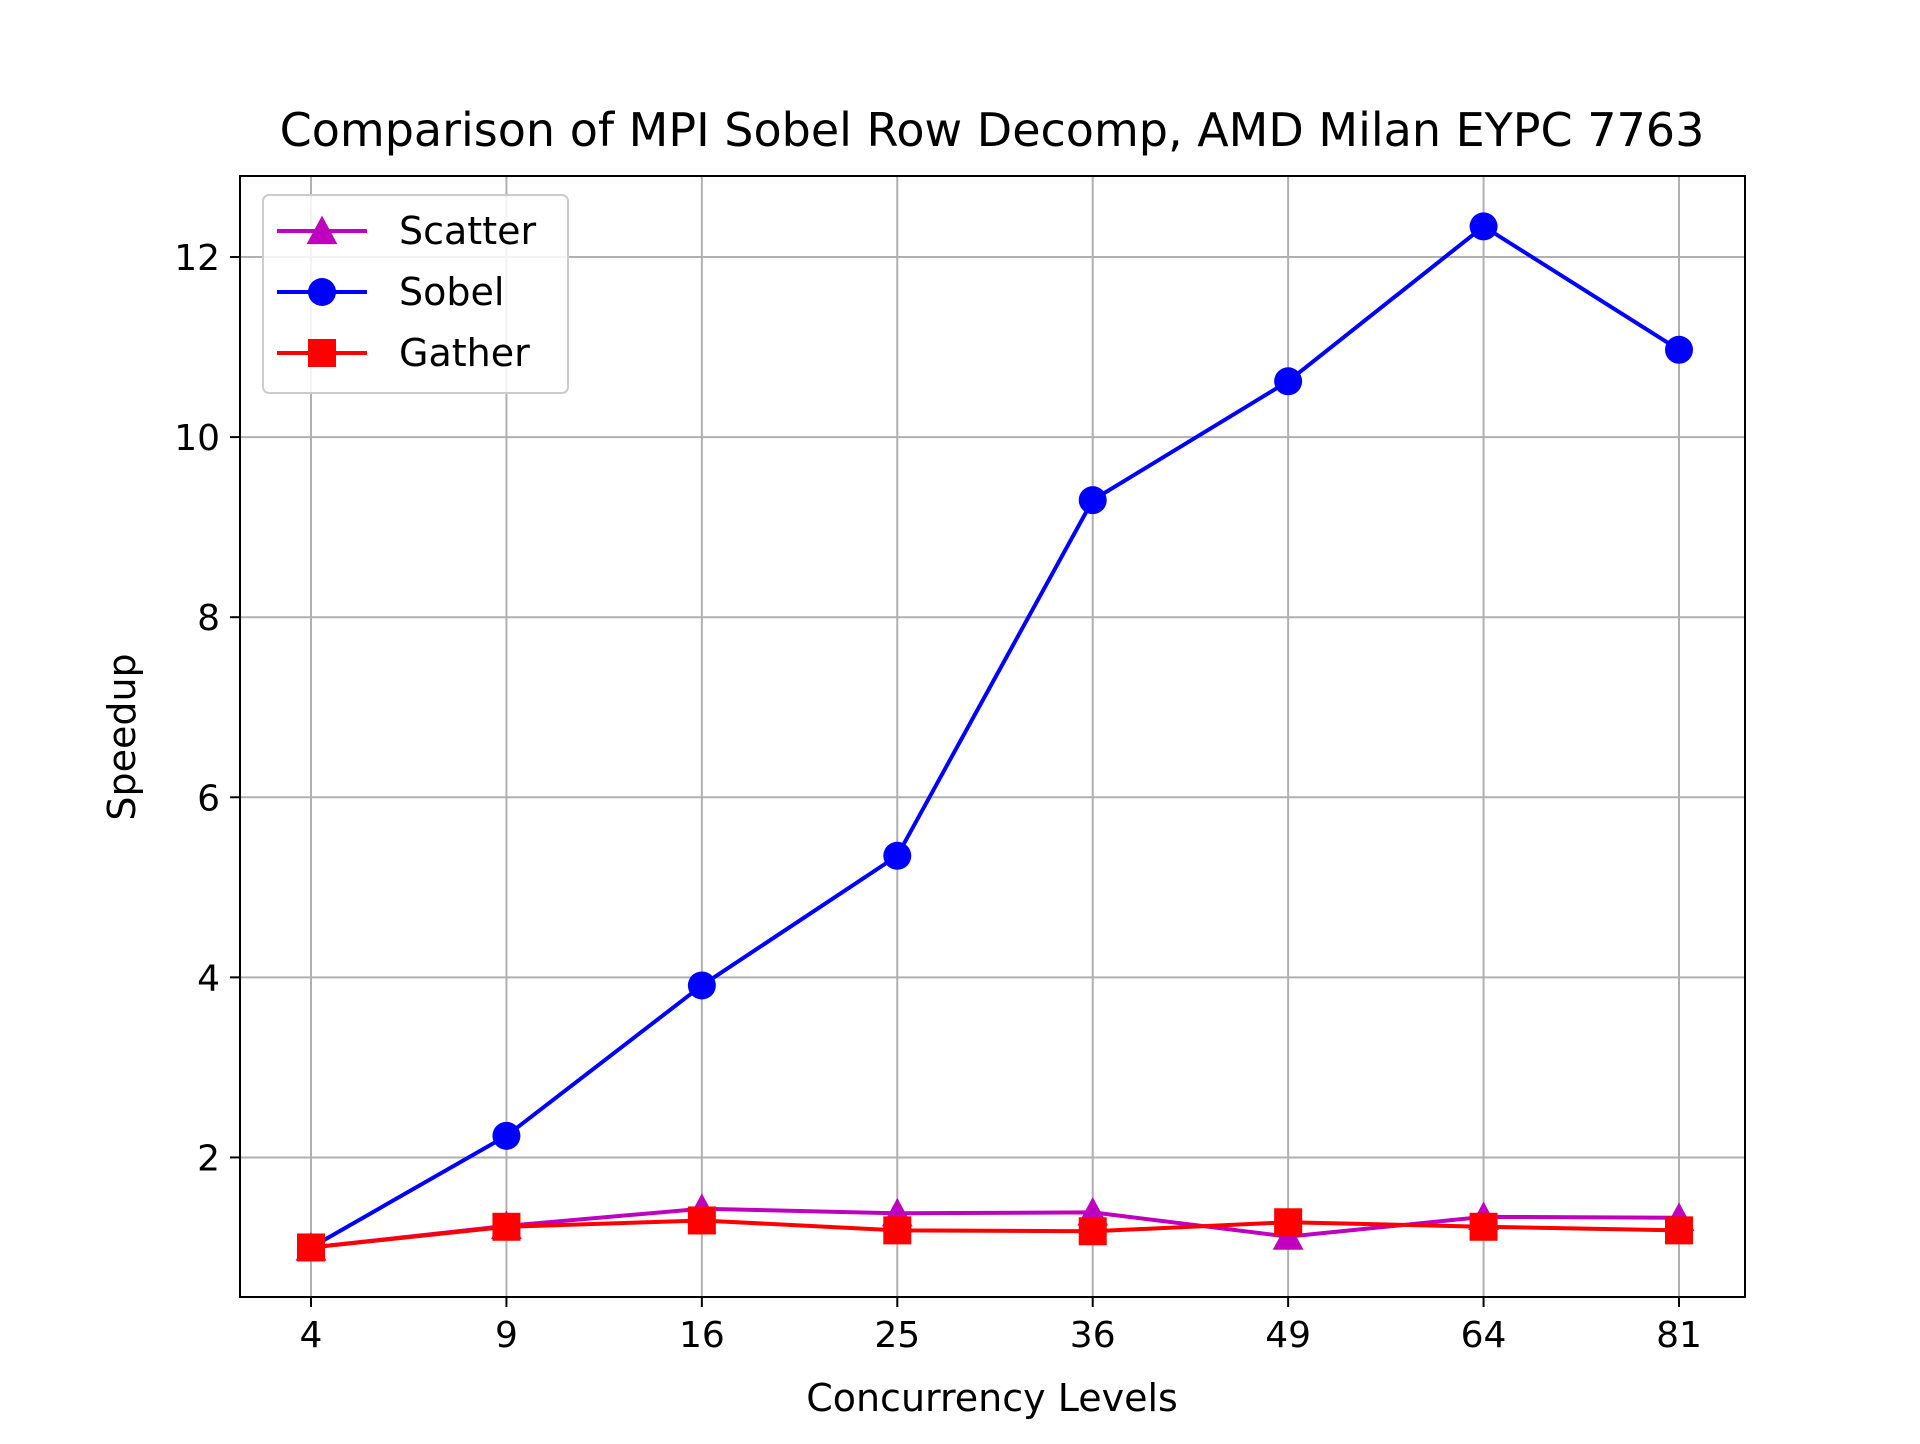 The image size is (1920, 1444). I want to click on x-axis-label: Concurrency Levels, so click(992, 1398).